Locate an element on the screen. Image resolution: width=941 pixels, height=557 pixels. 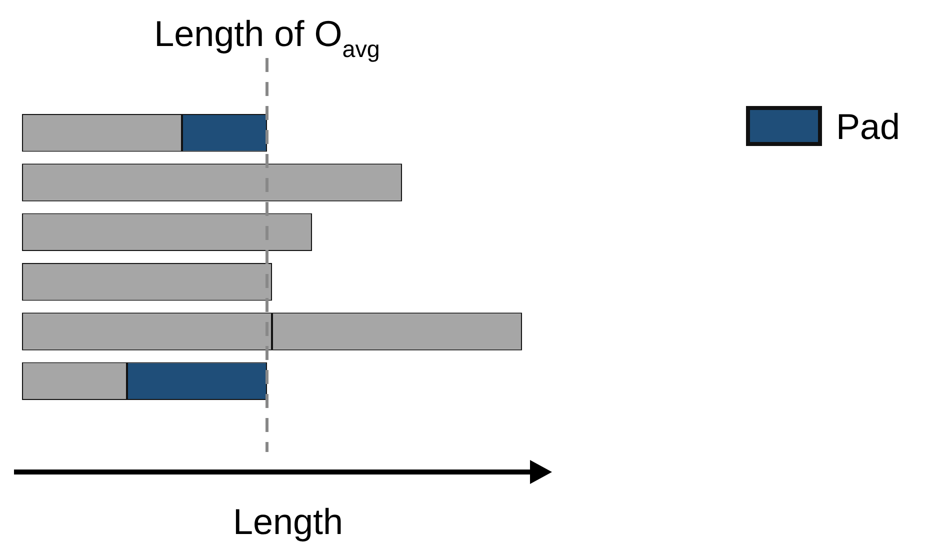
legend-label: Pad is located at coordinates (868, 126).